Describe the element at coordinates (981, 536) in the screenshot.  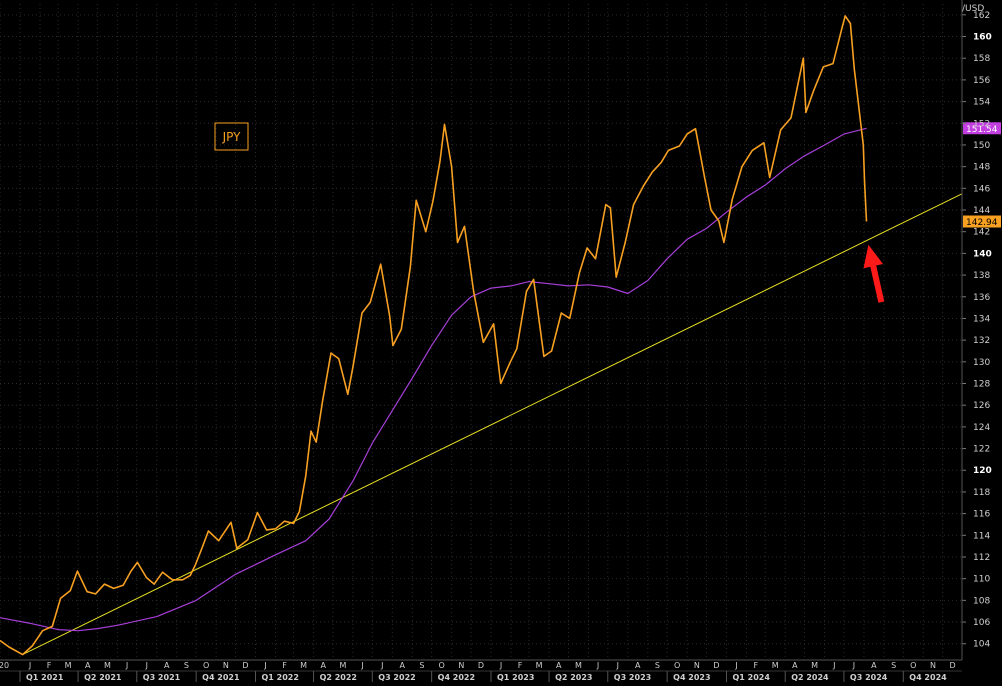
I see `y-tick-label: 114` at that location.